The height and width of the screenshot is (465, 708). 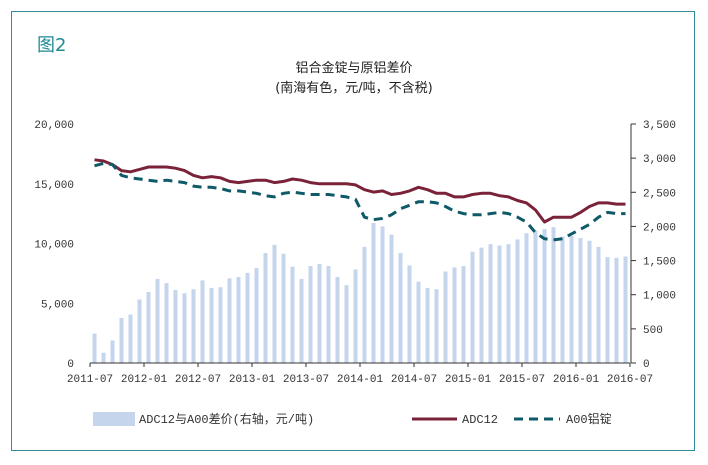 What do you see at coordinates (659, 194) in the screenshot?
I see `y-right-tick-label: 2,500` at bounding box center [659, 194].